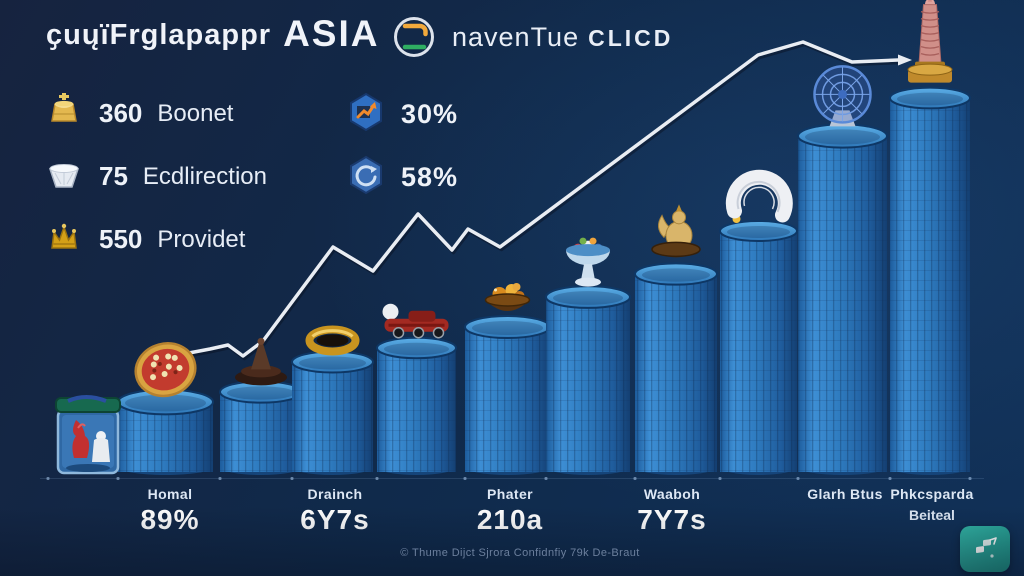 This screenshot has height=576, width=1024. What do you see at coordinates (195, 113) in the screenshot?
I see `stat-label: Boonet` at bounding box center [195, 113].